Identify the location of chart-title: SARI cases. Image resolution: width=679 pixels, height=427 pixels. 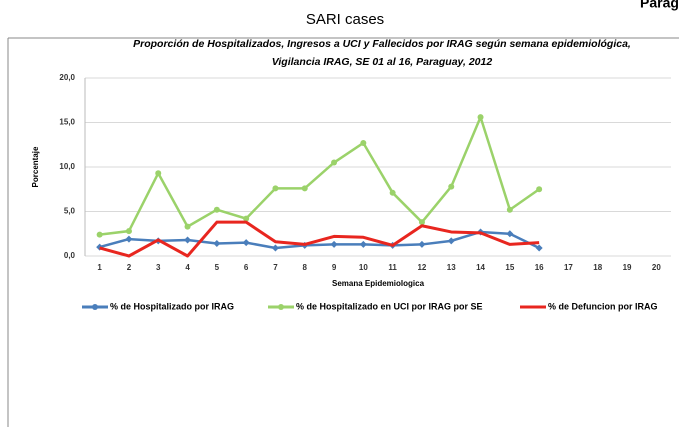
(345, 19).